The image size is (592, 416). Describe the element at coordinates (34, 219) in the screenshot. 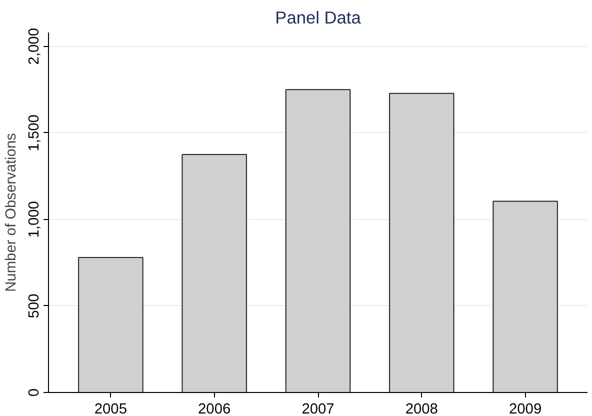

I see `y-tick-label: 1,000` at that location.